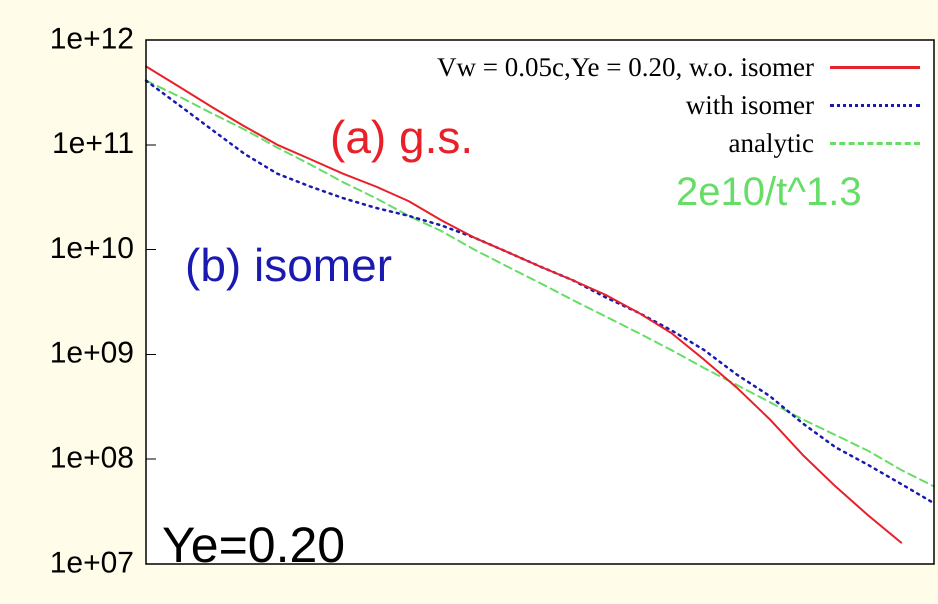 The width and height of the screenshot is (938, 604). What do you see at coordinates (92, 457) in the screenshot?
I see `y-tick-label: 1e+08` at bounding box center [92, 457].